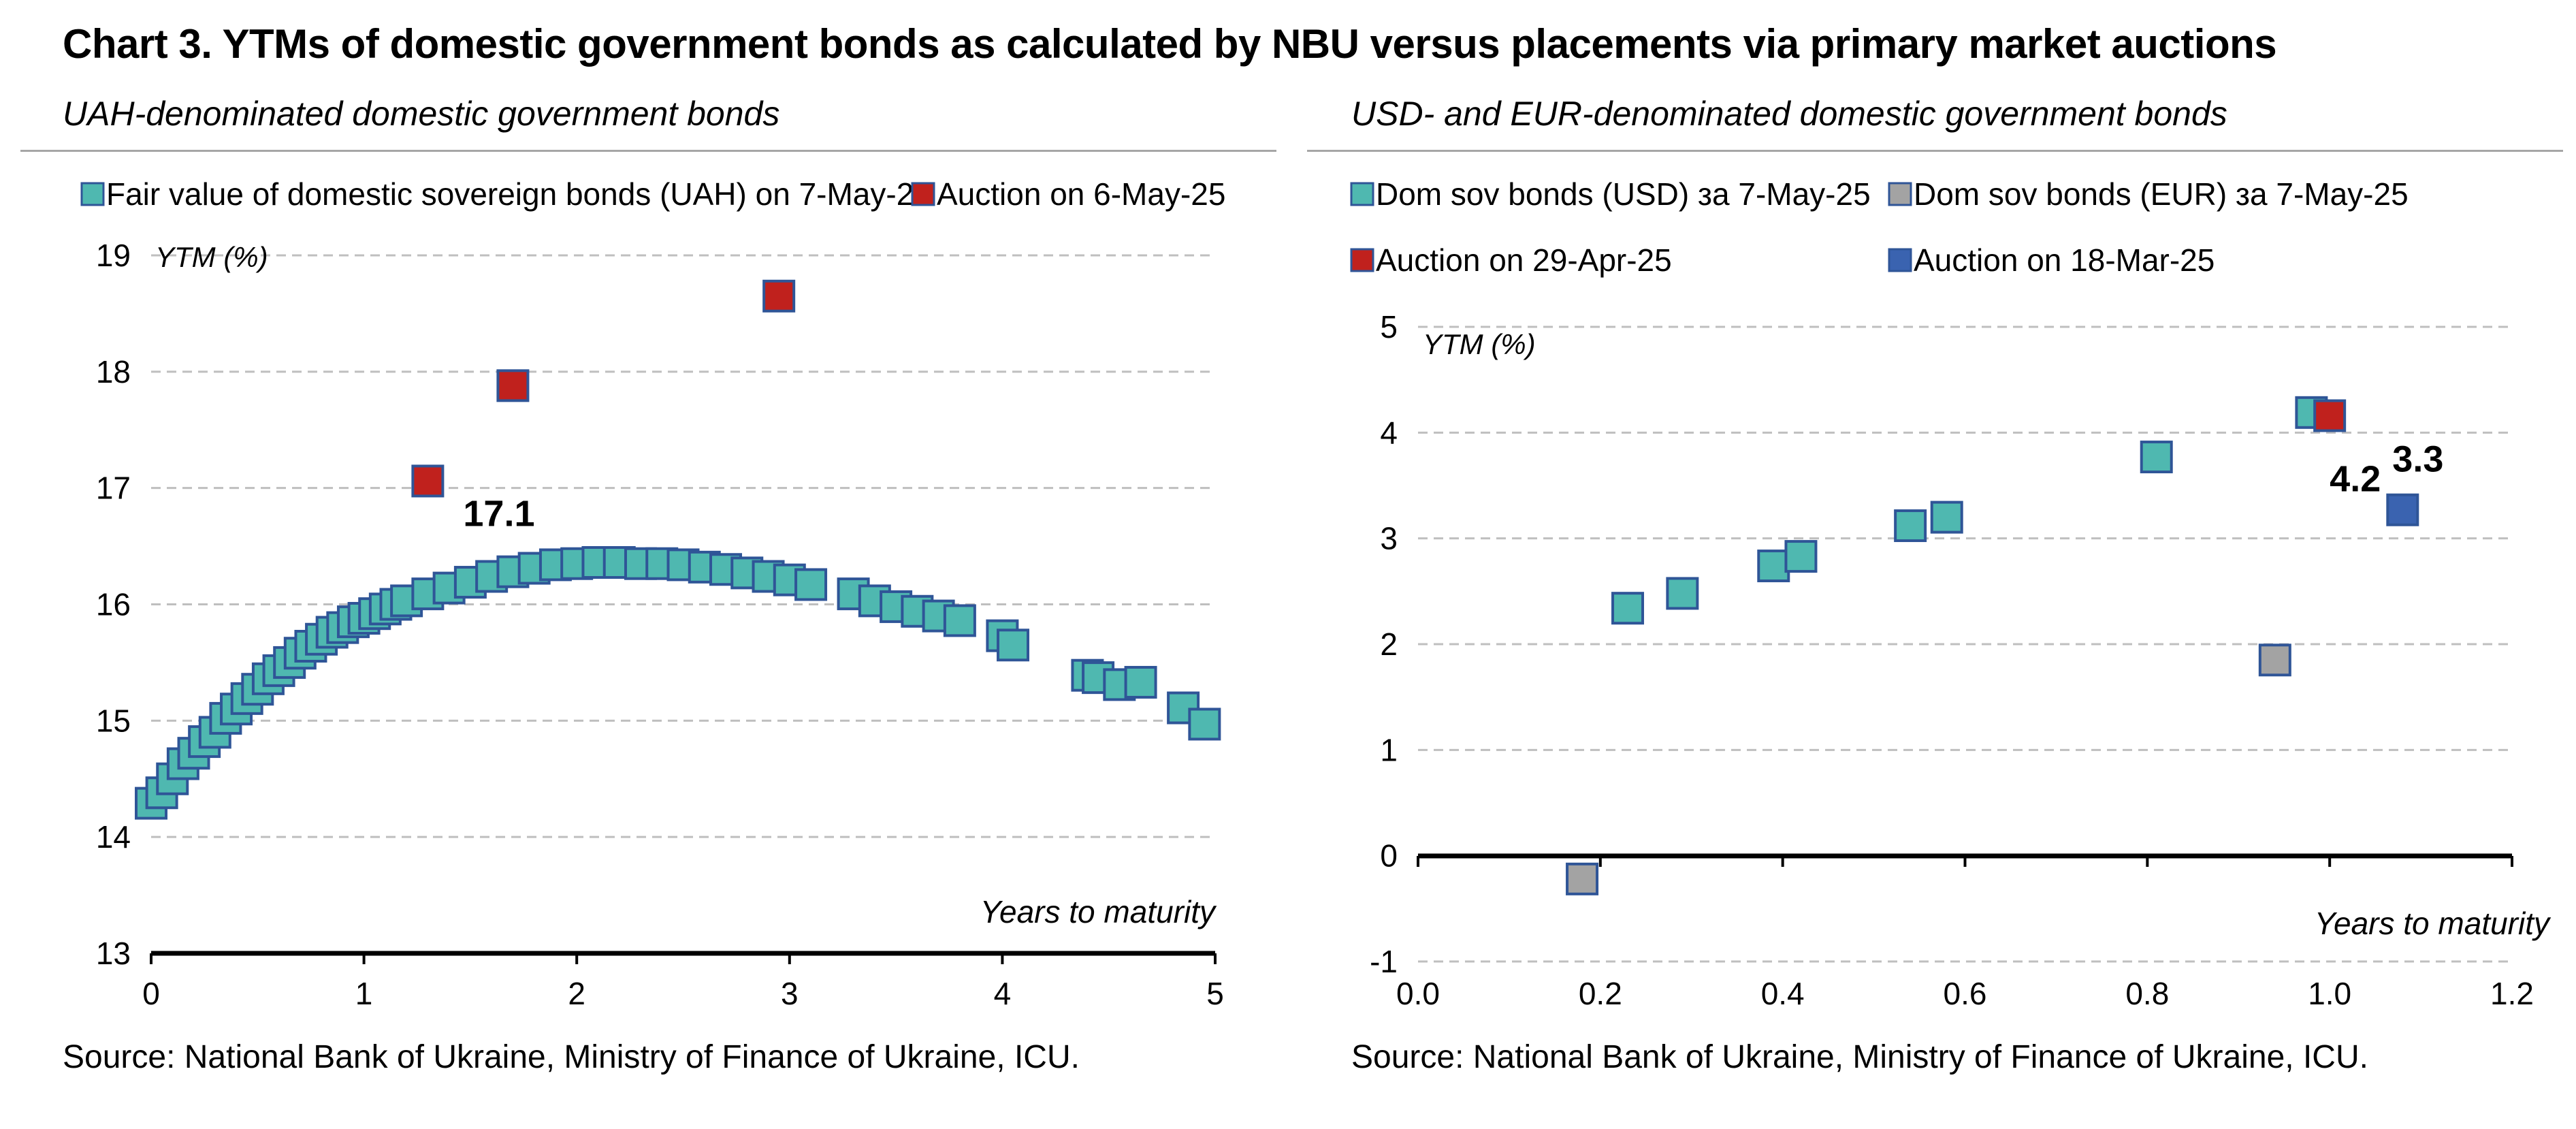 The height and width of the screenshot is (1129, 2576). I want to click on chart1-y-tick-label: 18, so click(113, 372).